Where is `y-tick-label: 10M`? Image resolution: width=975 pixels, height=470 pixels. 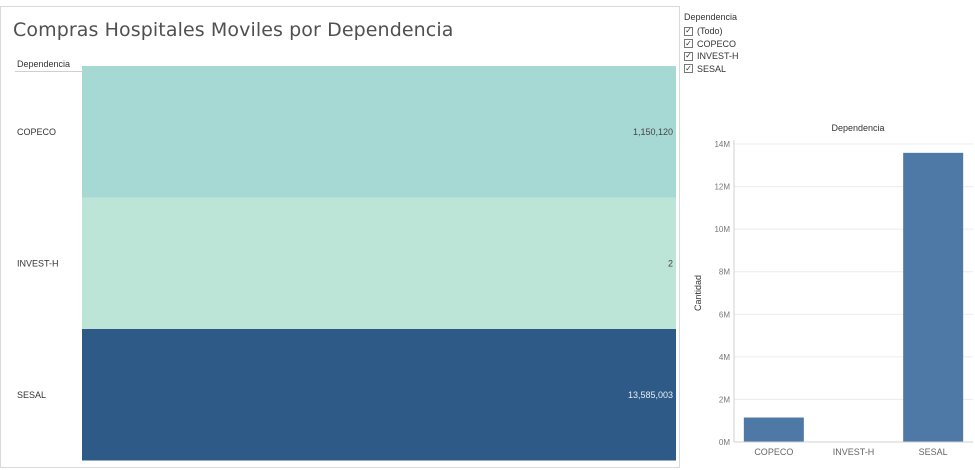 y-tick-label: 10M is located at coordinates (722, 229).